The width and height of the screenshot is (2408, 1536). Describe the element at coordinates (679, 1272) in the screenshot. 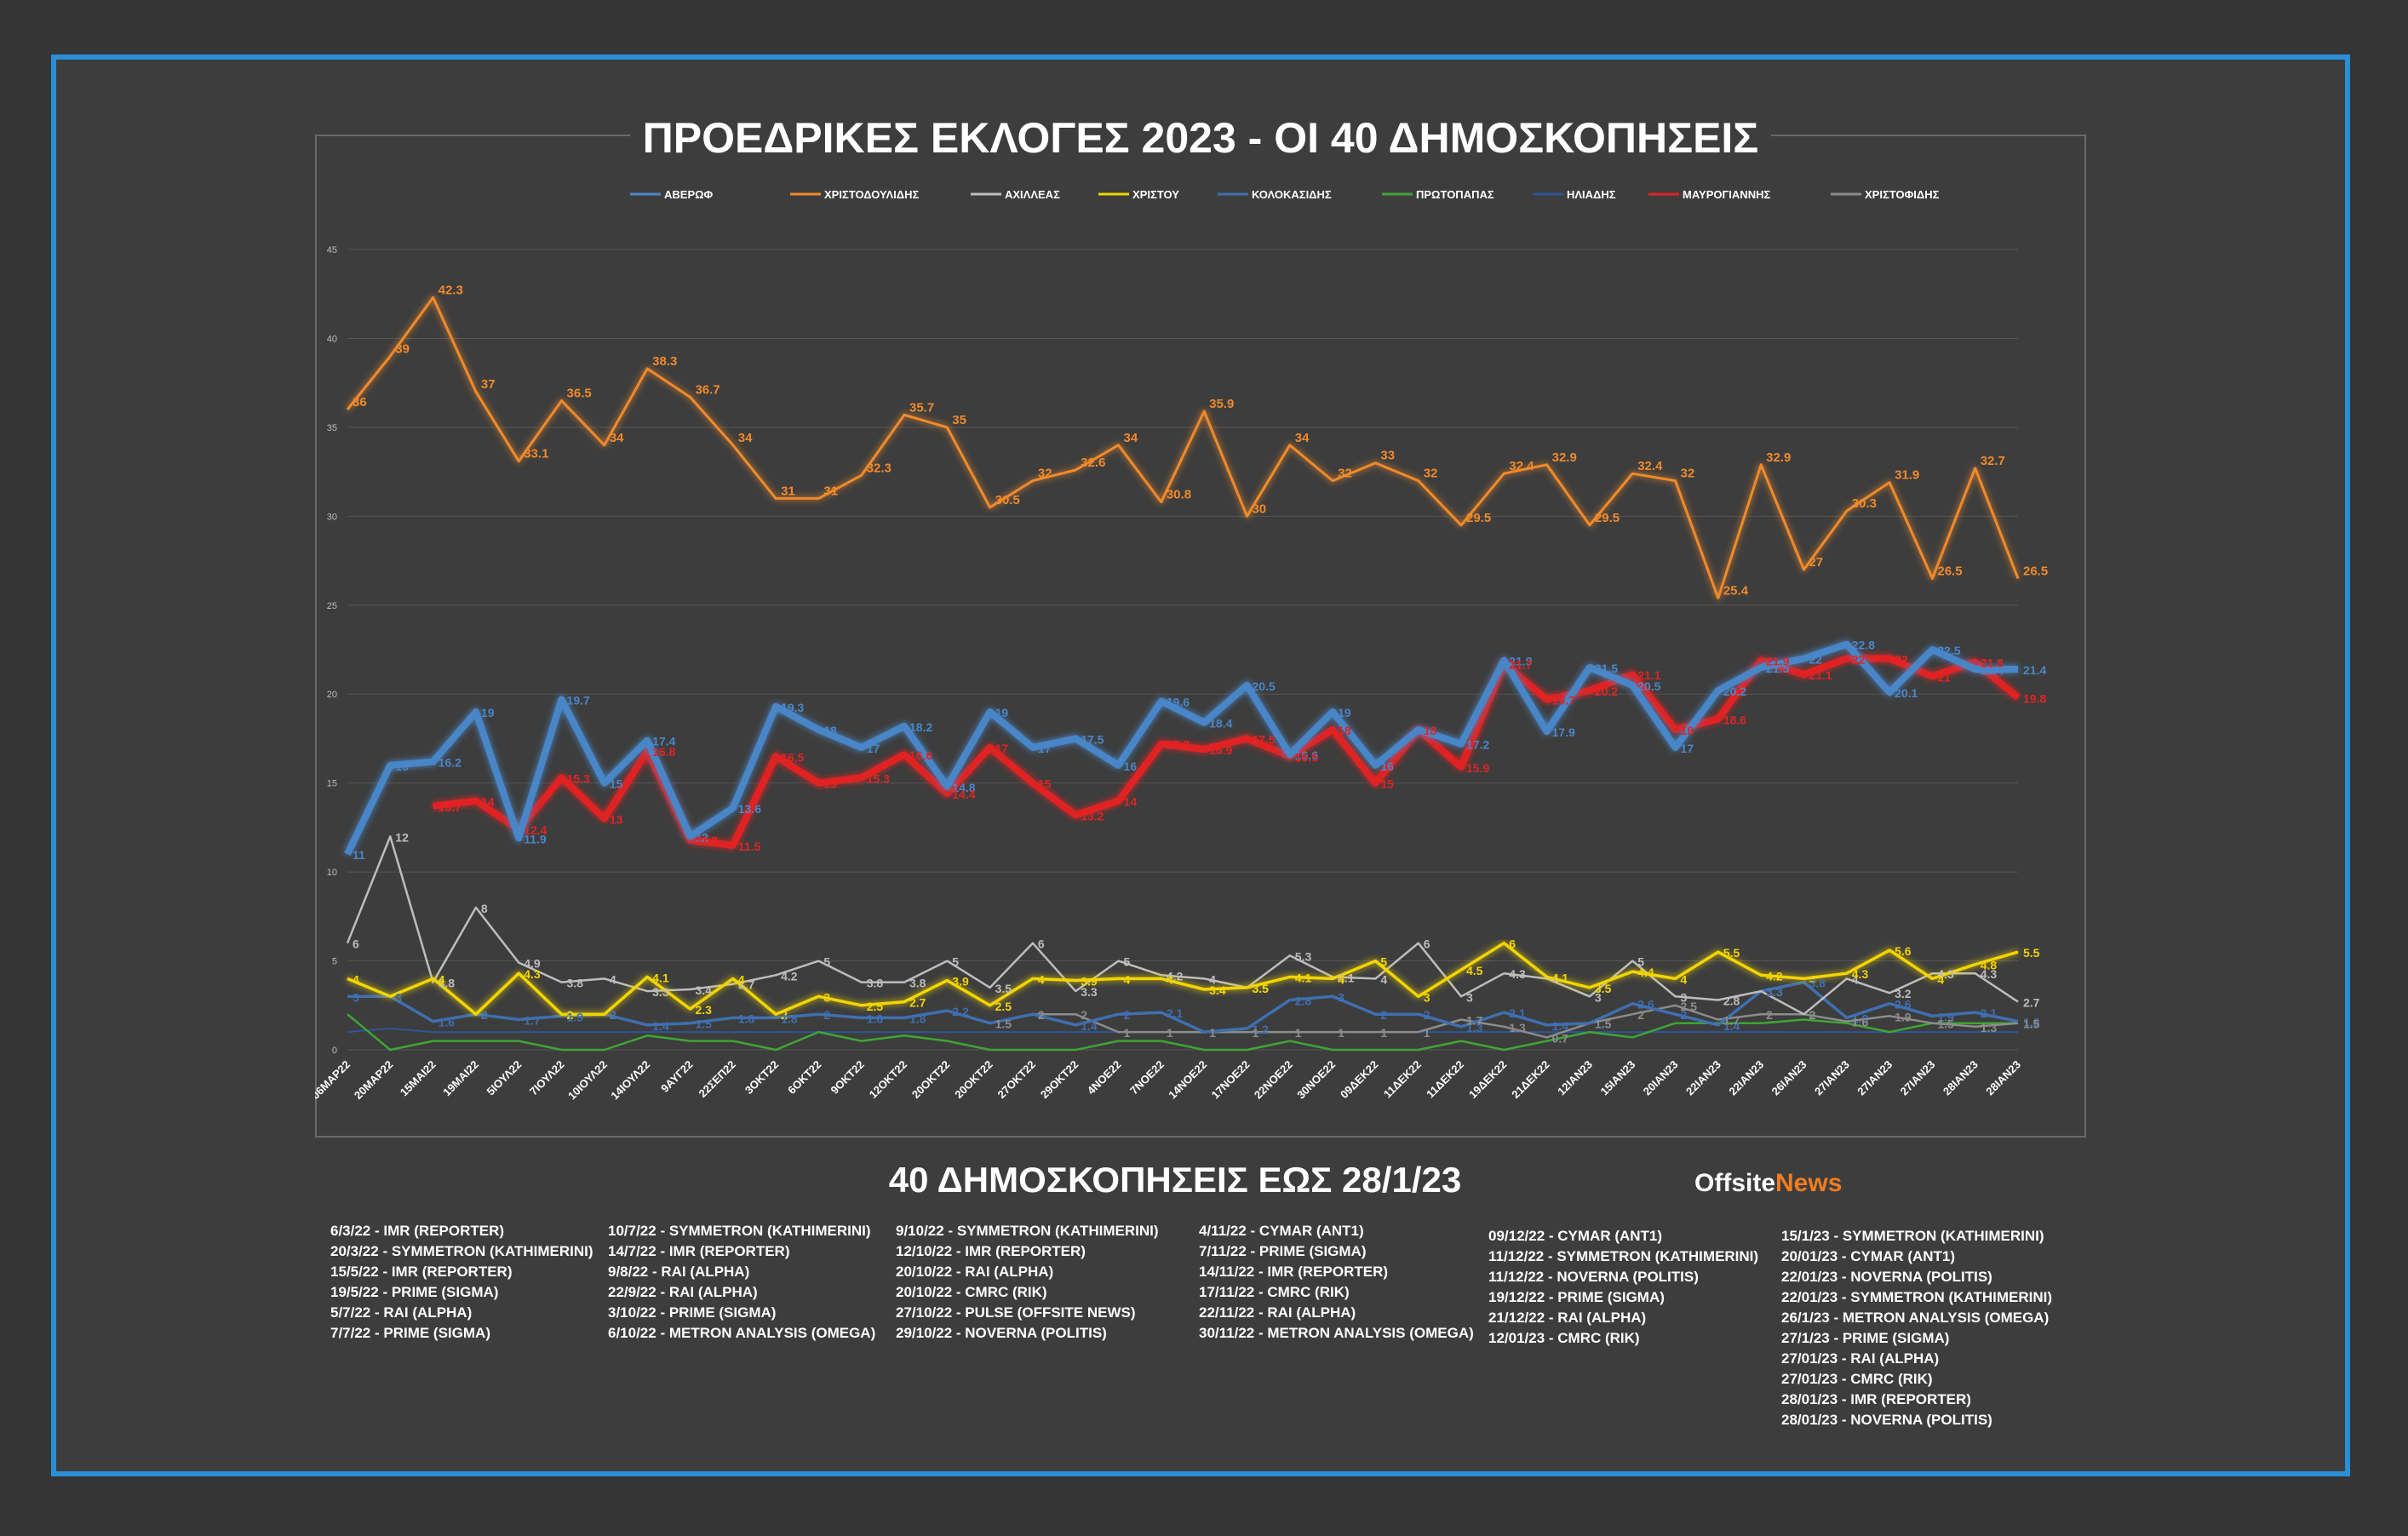

I see `poll-entry: 9/8/22 - RAI (ALPHA)` at that location.